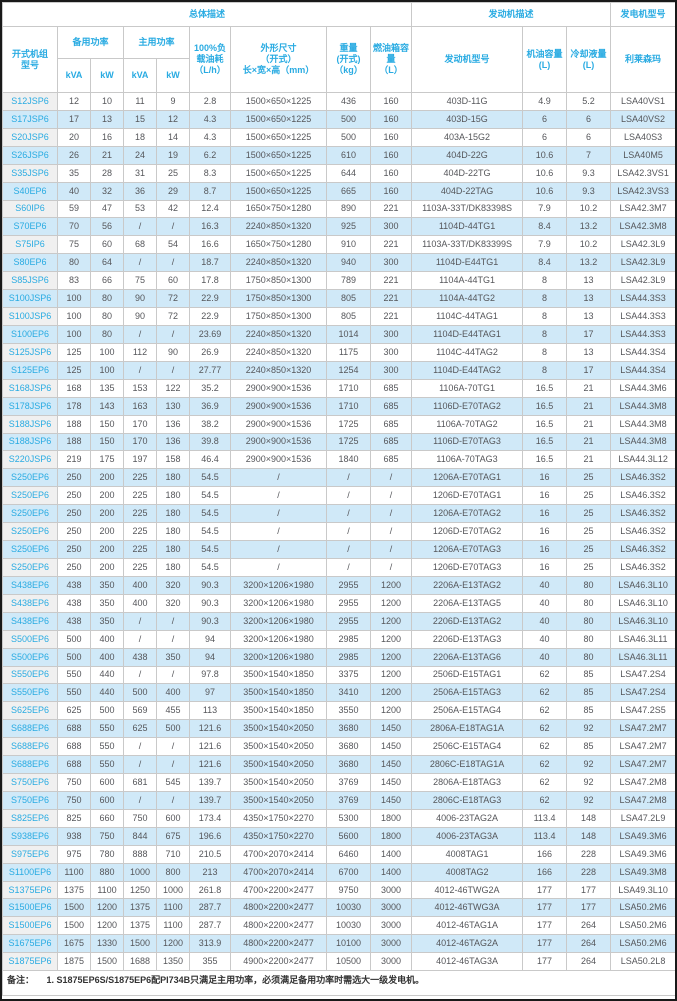 This screenshot has height=1001, width=677. Describe the element at coordinates (210, 782) in the screenshot. I see `cell-fuel-consumption: 139.7` at that location.